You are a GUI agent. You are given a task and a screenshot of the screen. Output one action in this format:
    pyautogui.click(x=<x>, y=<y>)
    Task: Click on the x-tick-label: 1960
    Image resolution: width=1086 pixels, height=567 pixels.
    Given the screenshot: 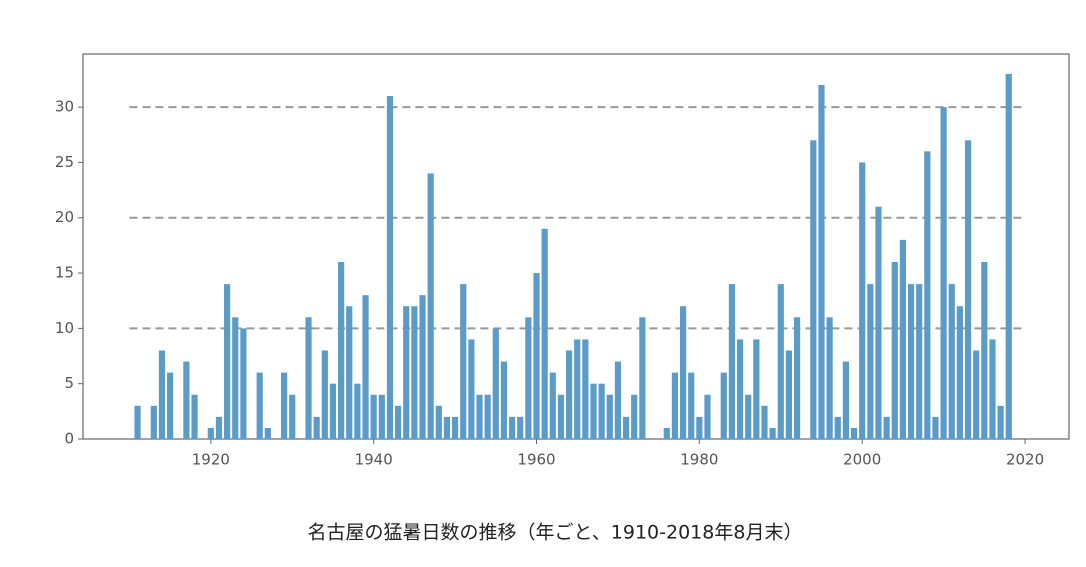 What is the action you would take?
    pyautogui.click(x=536, y=460)
    